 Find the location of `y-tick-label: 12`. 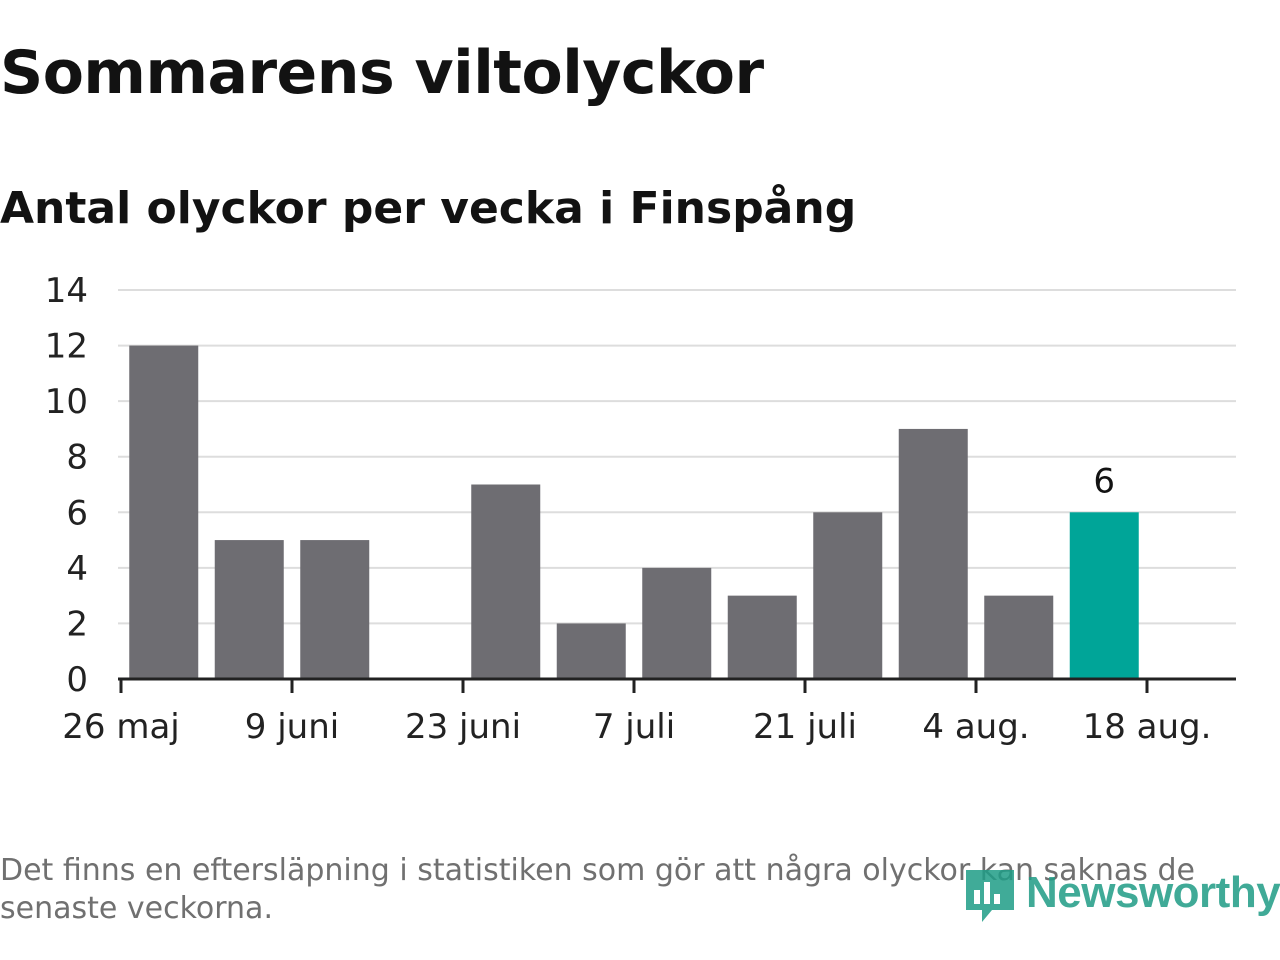

y-tick-label: 12 is located at coordinates (66, 347).